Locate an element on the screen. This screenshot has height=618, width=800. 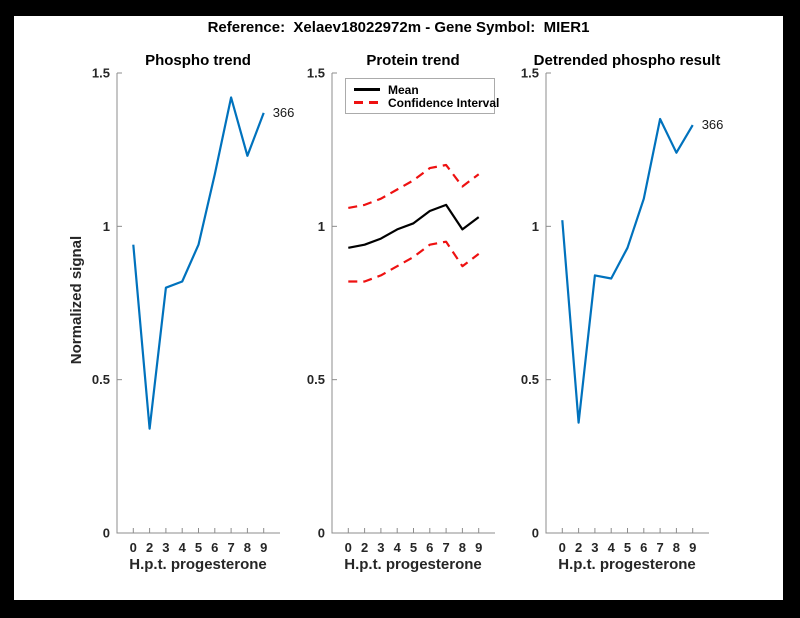
ci-lower-line is located at coordinates (414, 261).